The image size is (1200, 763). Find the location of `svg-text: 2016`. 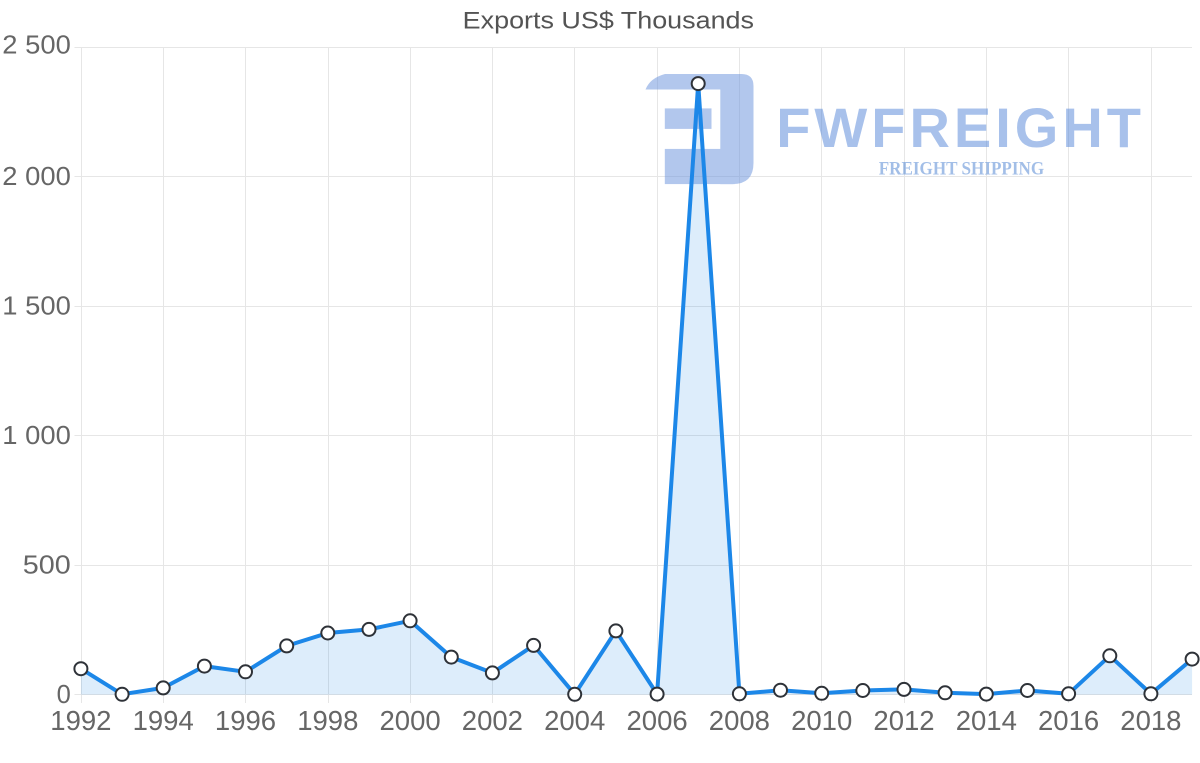

svg-text: 2016 is located at coordinates (1068, 720).